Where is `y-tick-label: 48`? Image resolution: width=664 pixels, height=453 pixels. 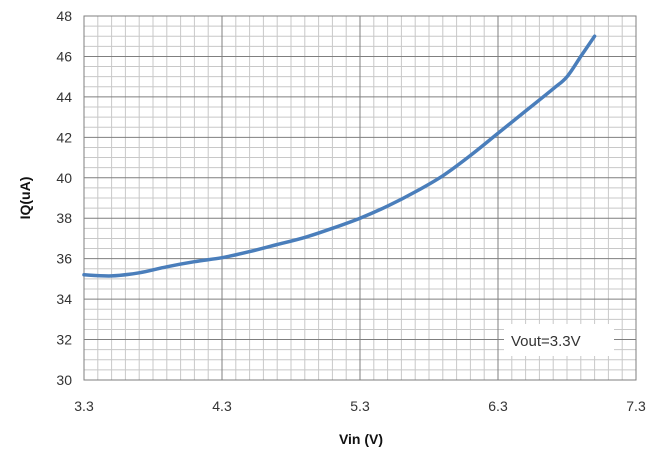 y-tick-label: 48 is located at coordinates (64, 16).